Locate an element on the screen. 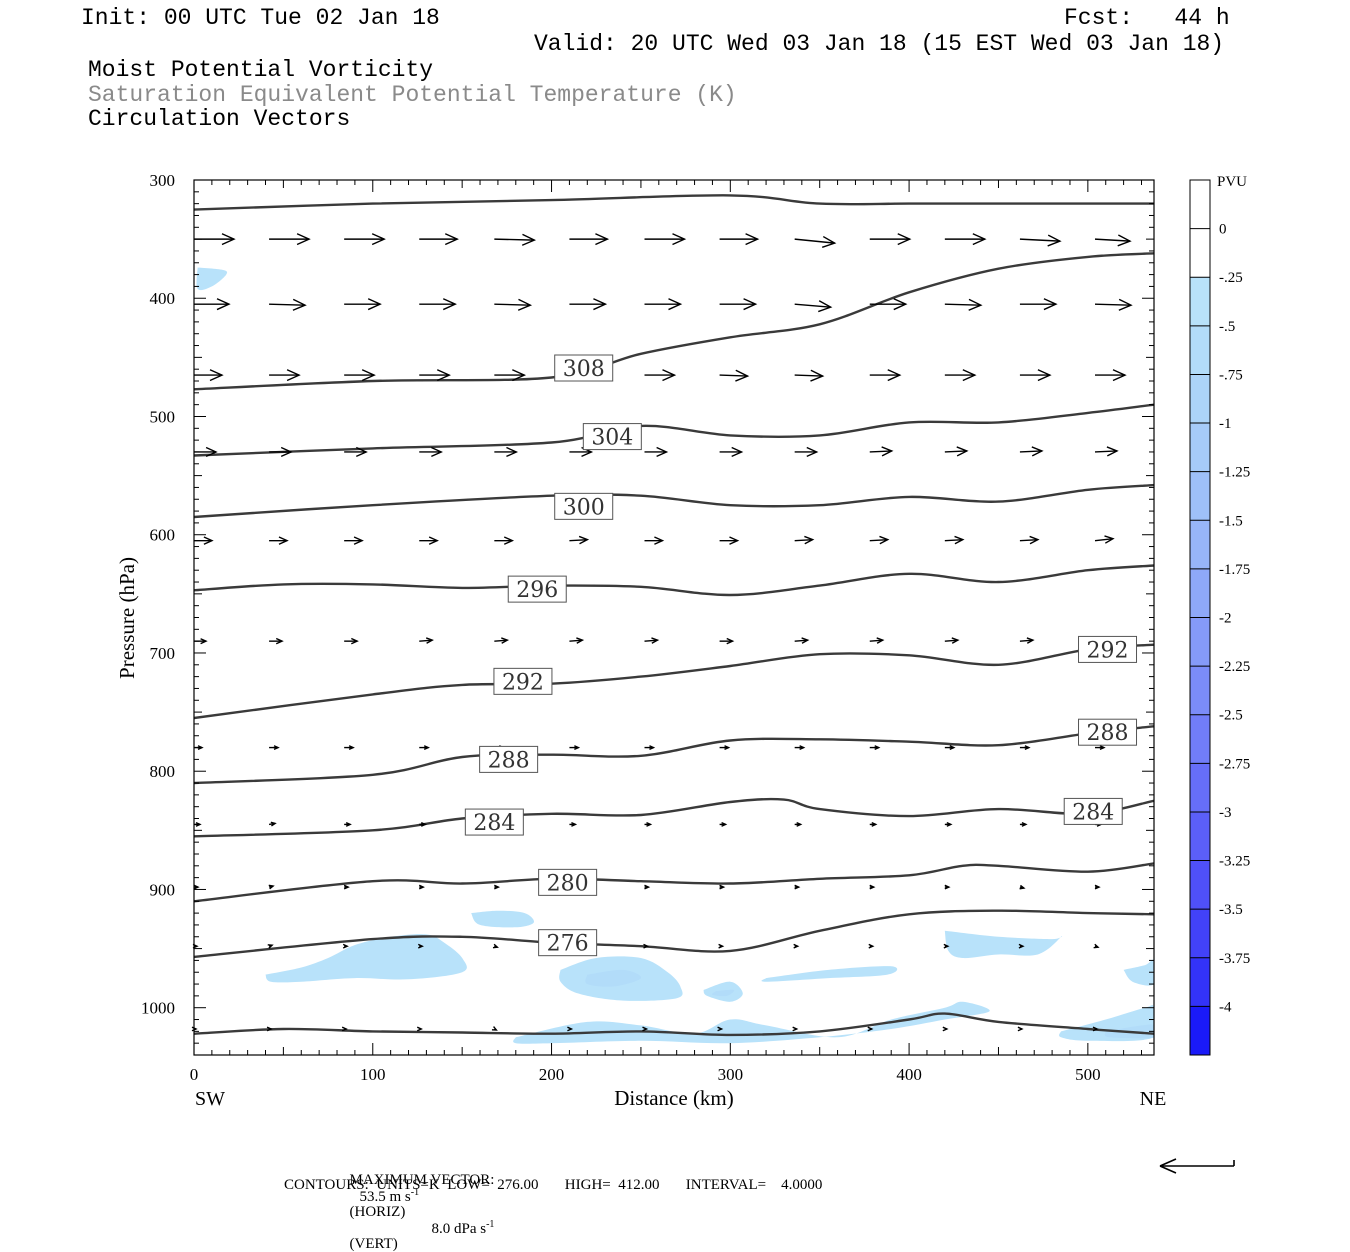 This screenshot has height=1252, width=1350. y-tick-label: 1000 is located at coordinates (158, 1008).